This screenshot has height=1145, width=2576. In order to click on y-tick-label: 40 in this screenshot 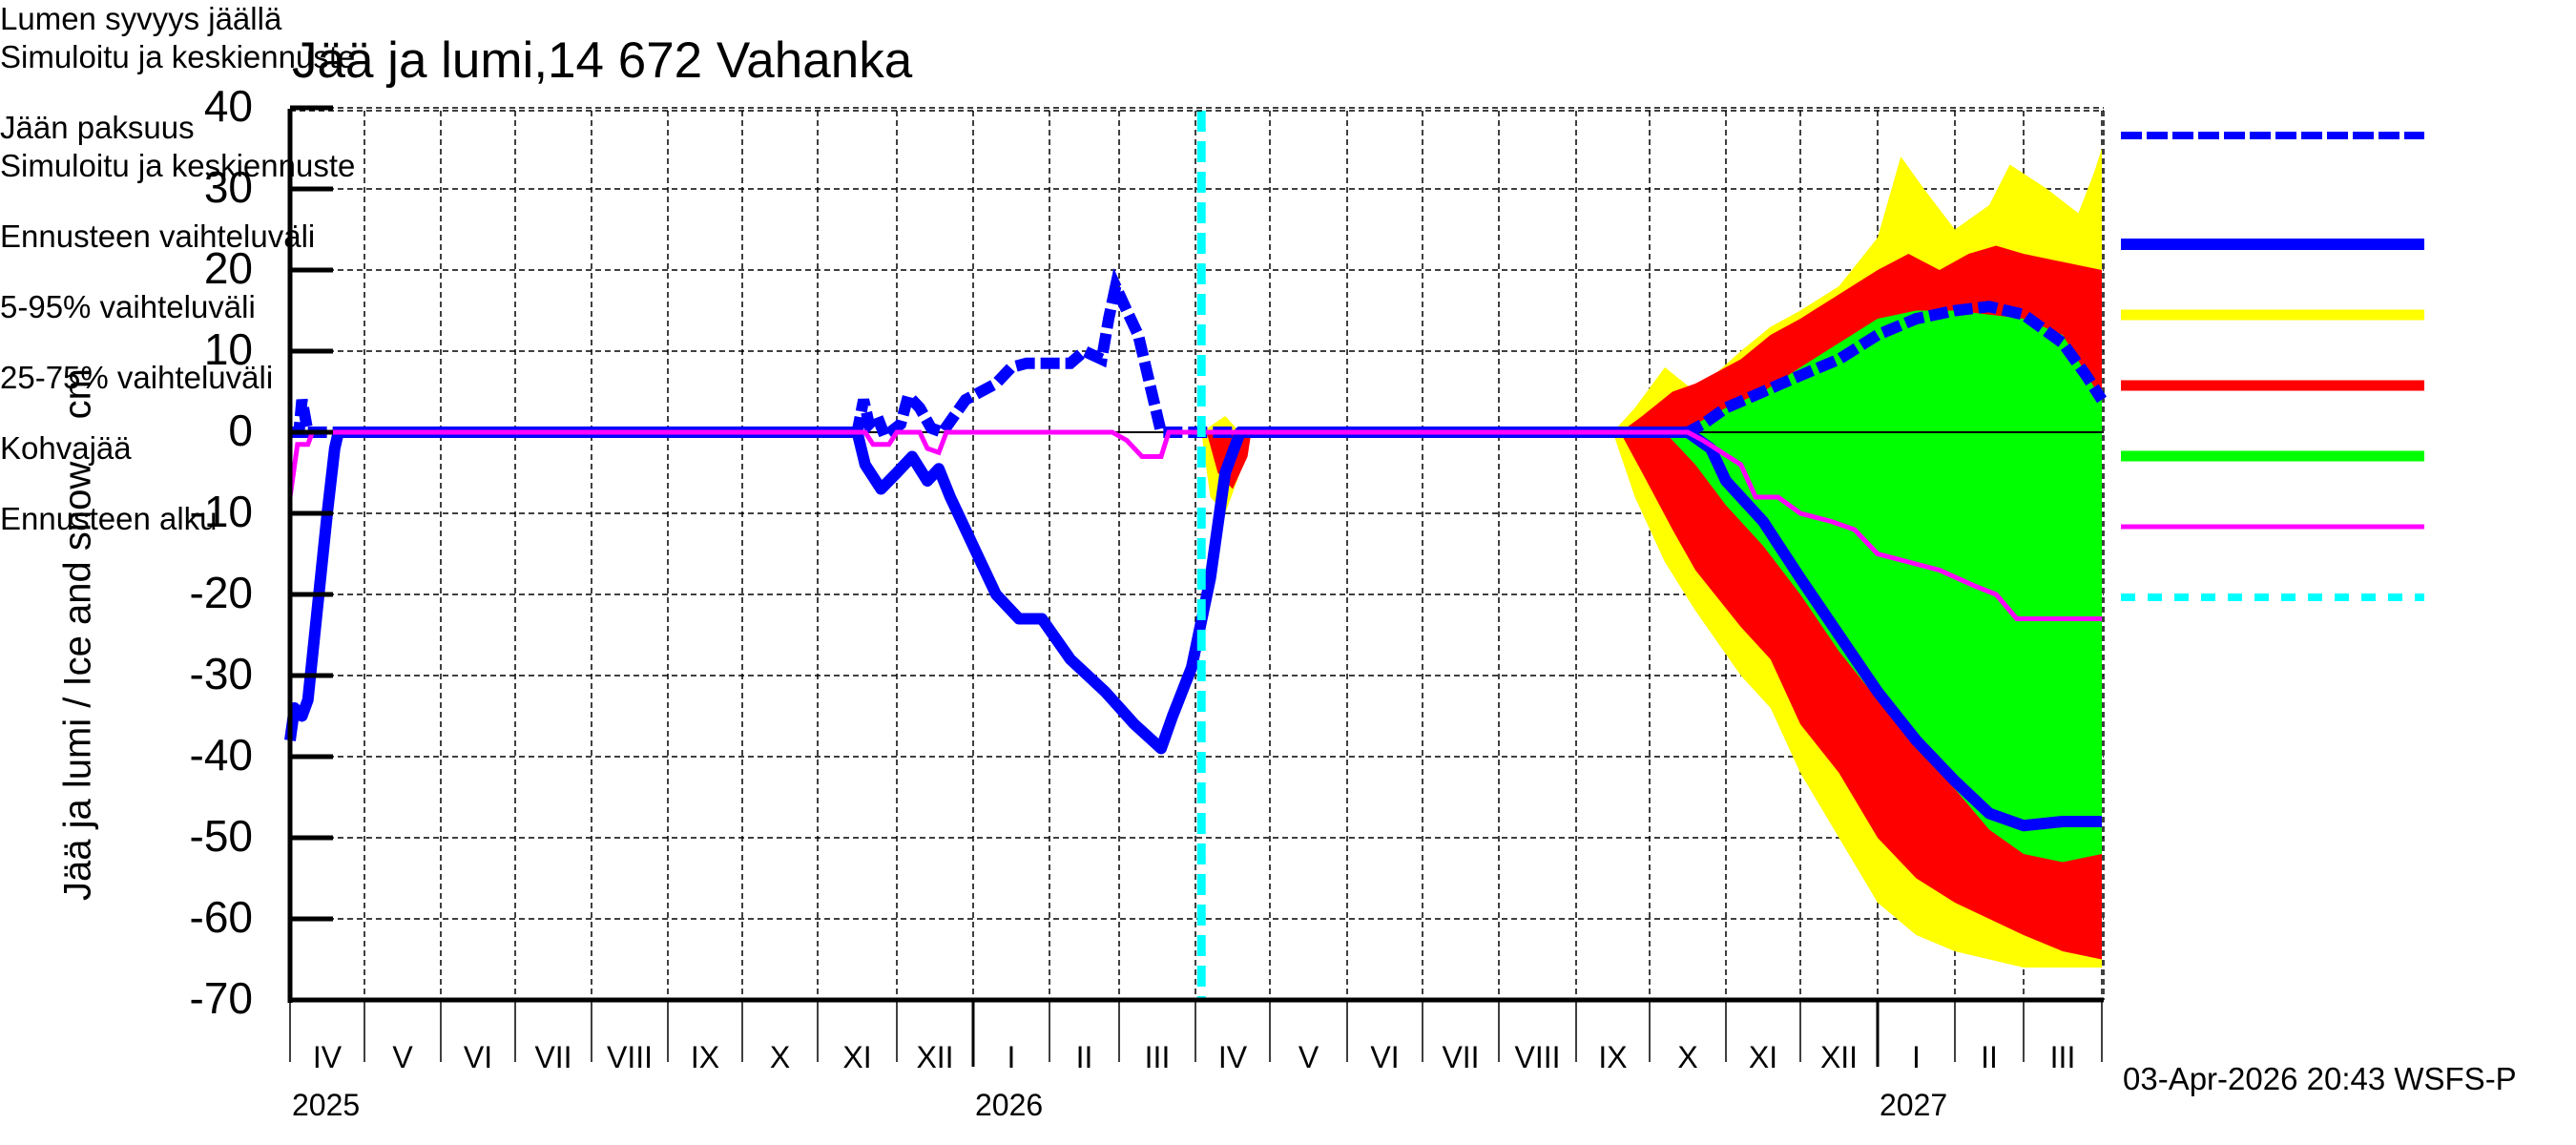, I will do `click(228, 106)`.